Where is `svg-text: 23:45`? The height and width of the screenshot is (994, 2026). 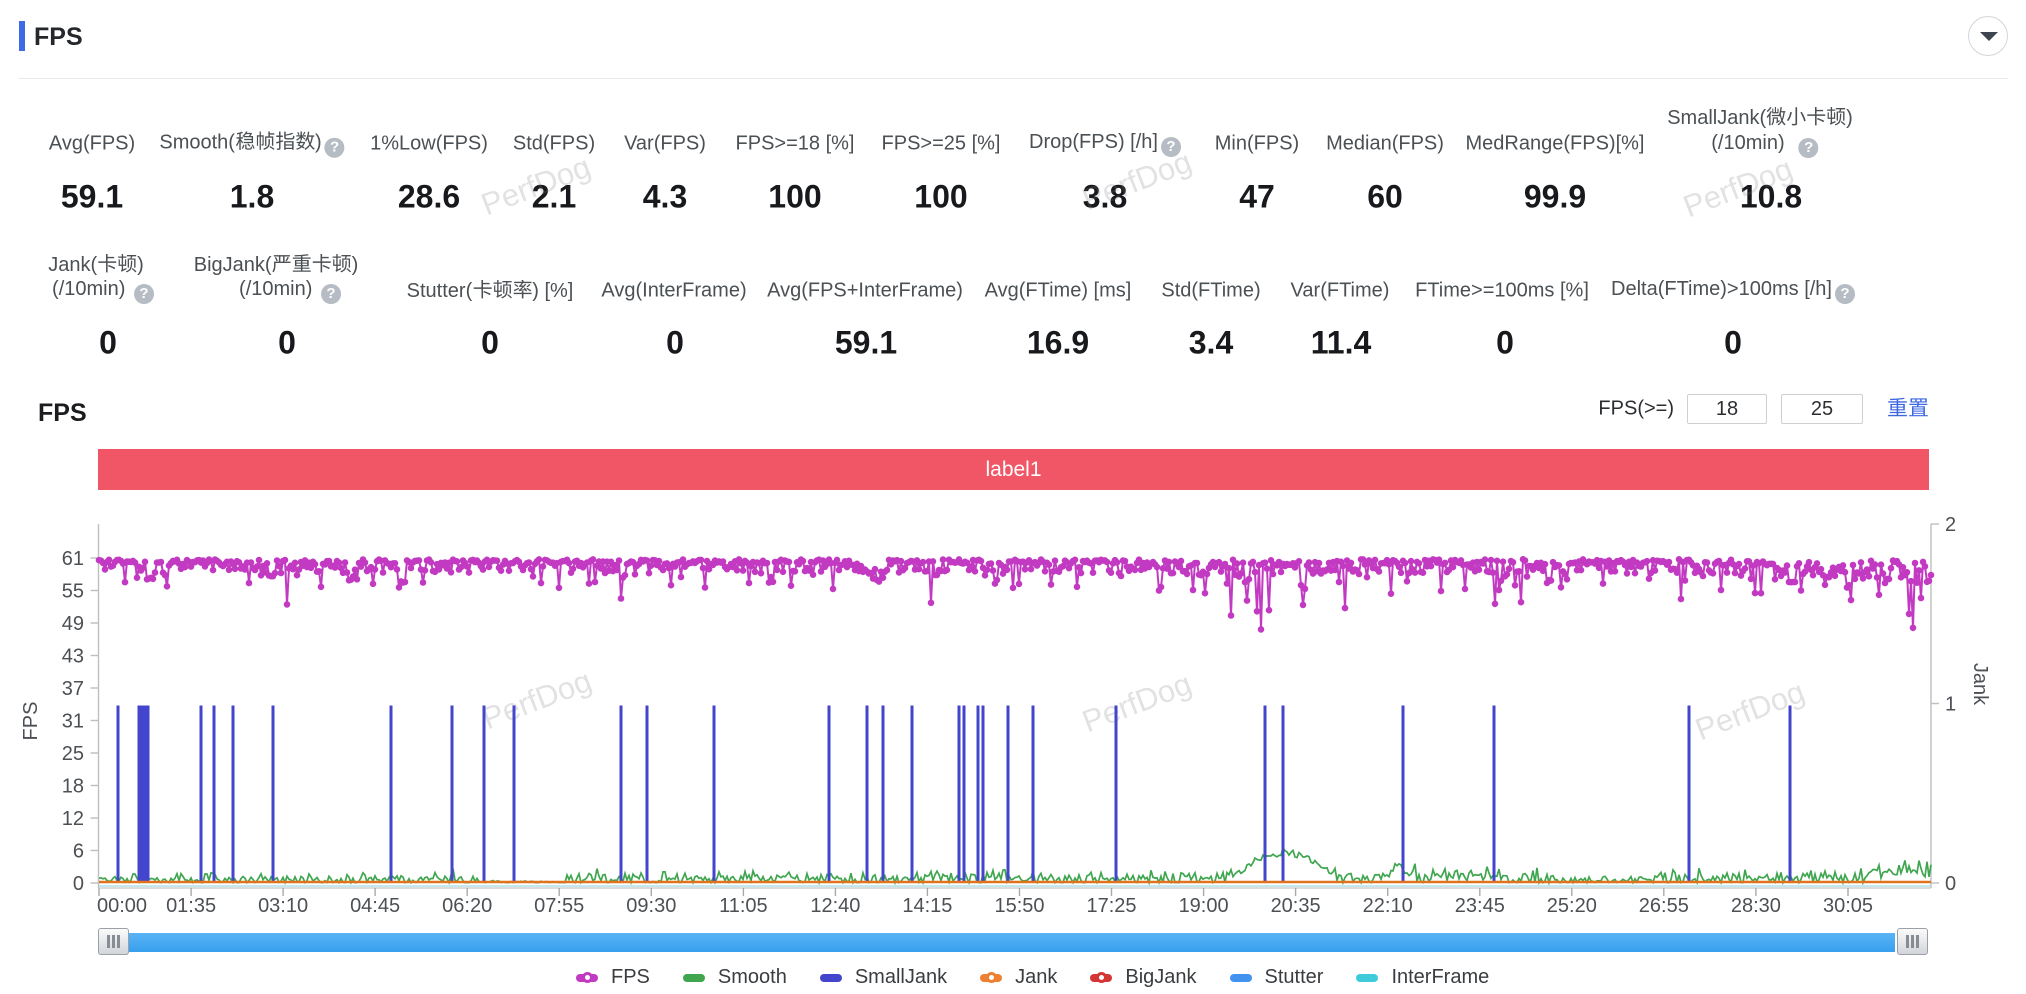
svg-text: 23:45 is located at coordinates (1480, 906).